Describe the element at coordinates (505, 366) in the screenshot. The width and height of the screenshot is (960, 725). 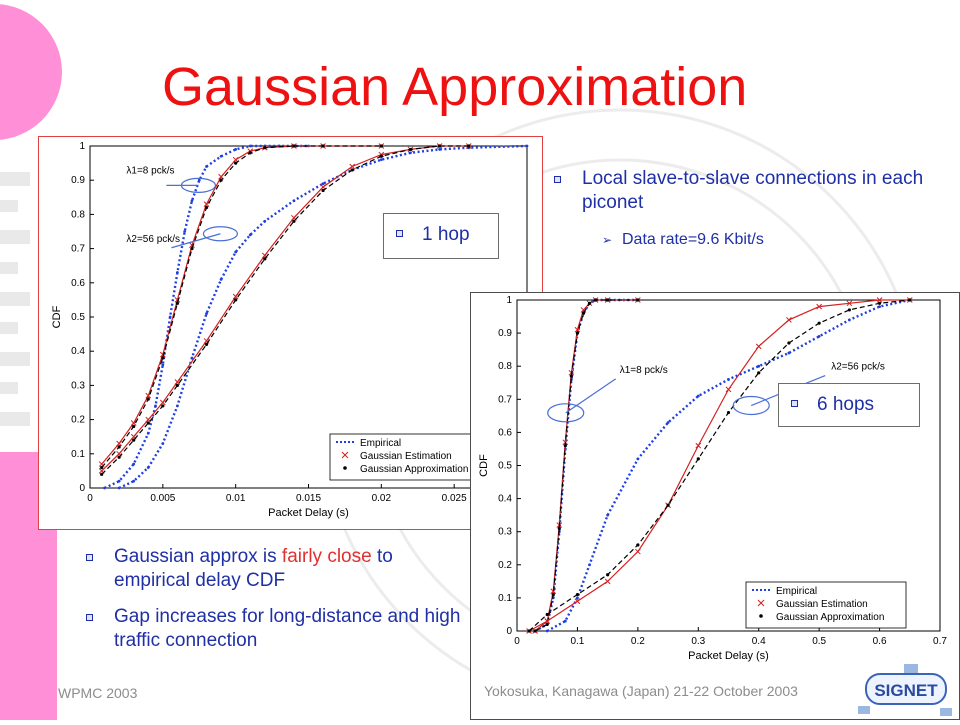
I see `y-tick-label: 0.8` at that location.